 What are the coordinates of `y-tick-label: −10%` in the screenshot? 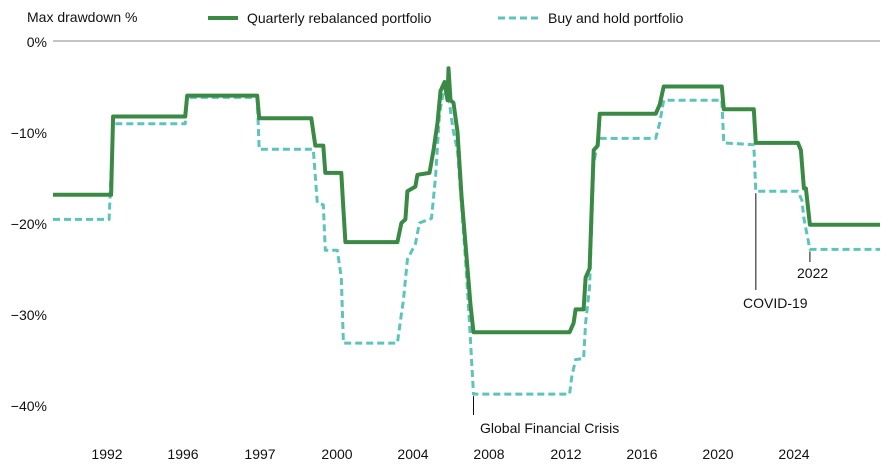 It's located at (29, 133).